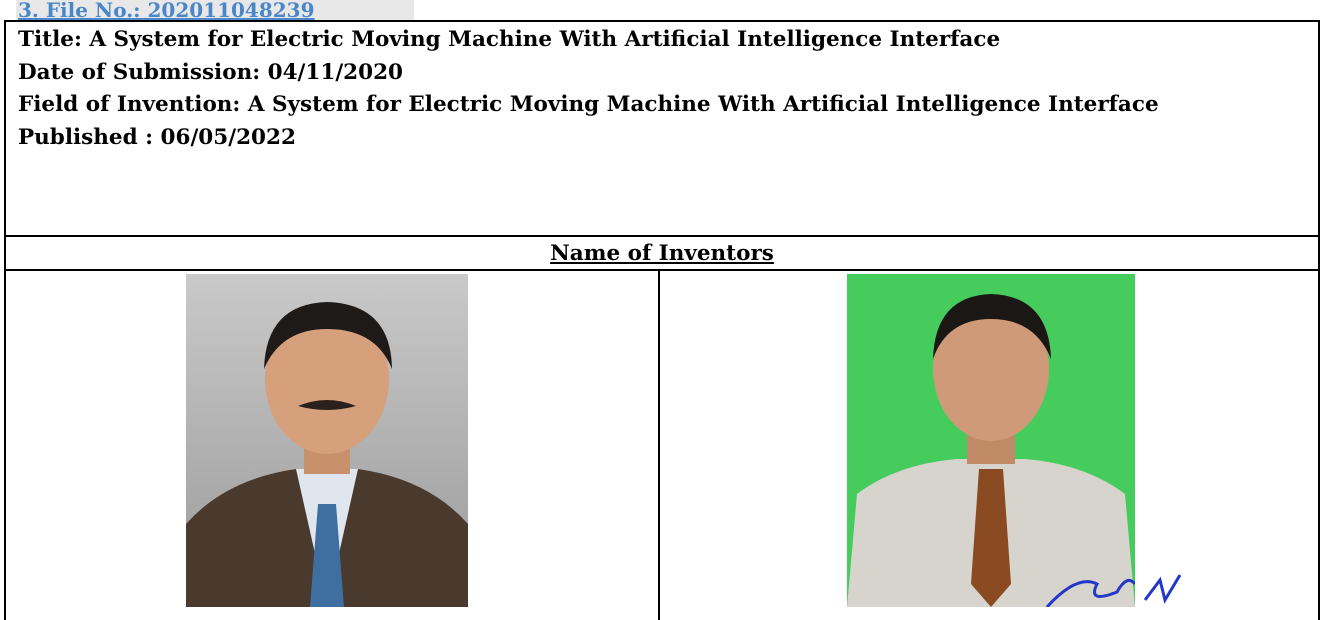 Image resolution: width=1331 pixels, height=620 pixels. Describe the element at coordinates (215, 10) in the screenshot. I see `file-number: 3. File No.: 202011048239` at that location.